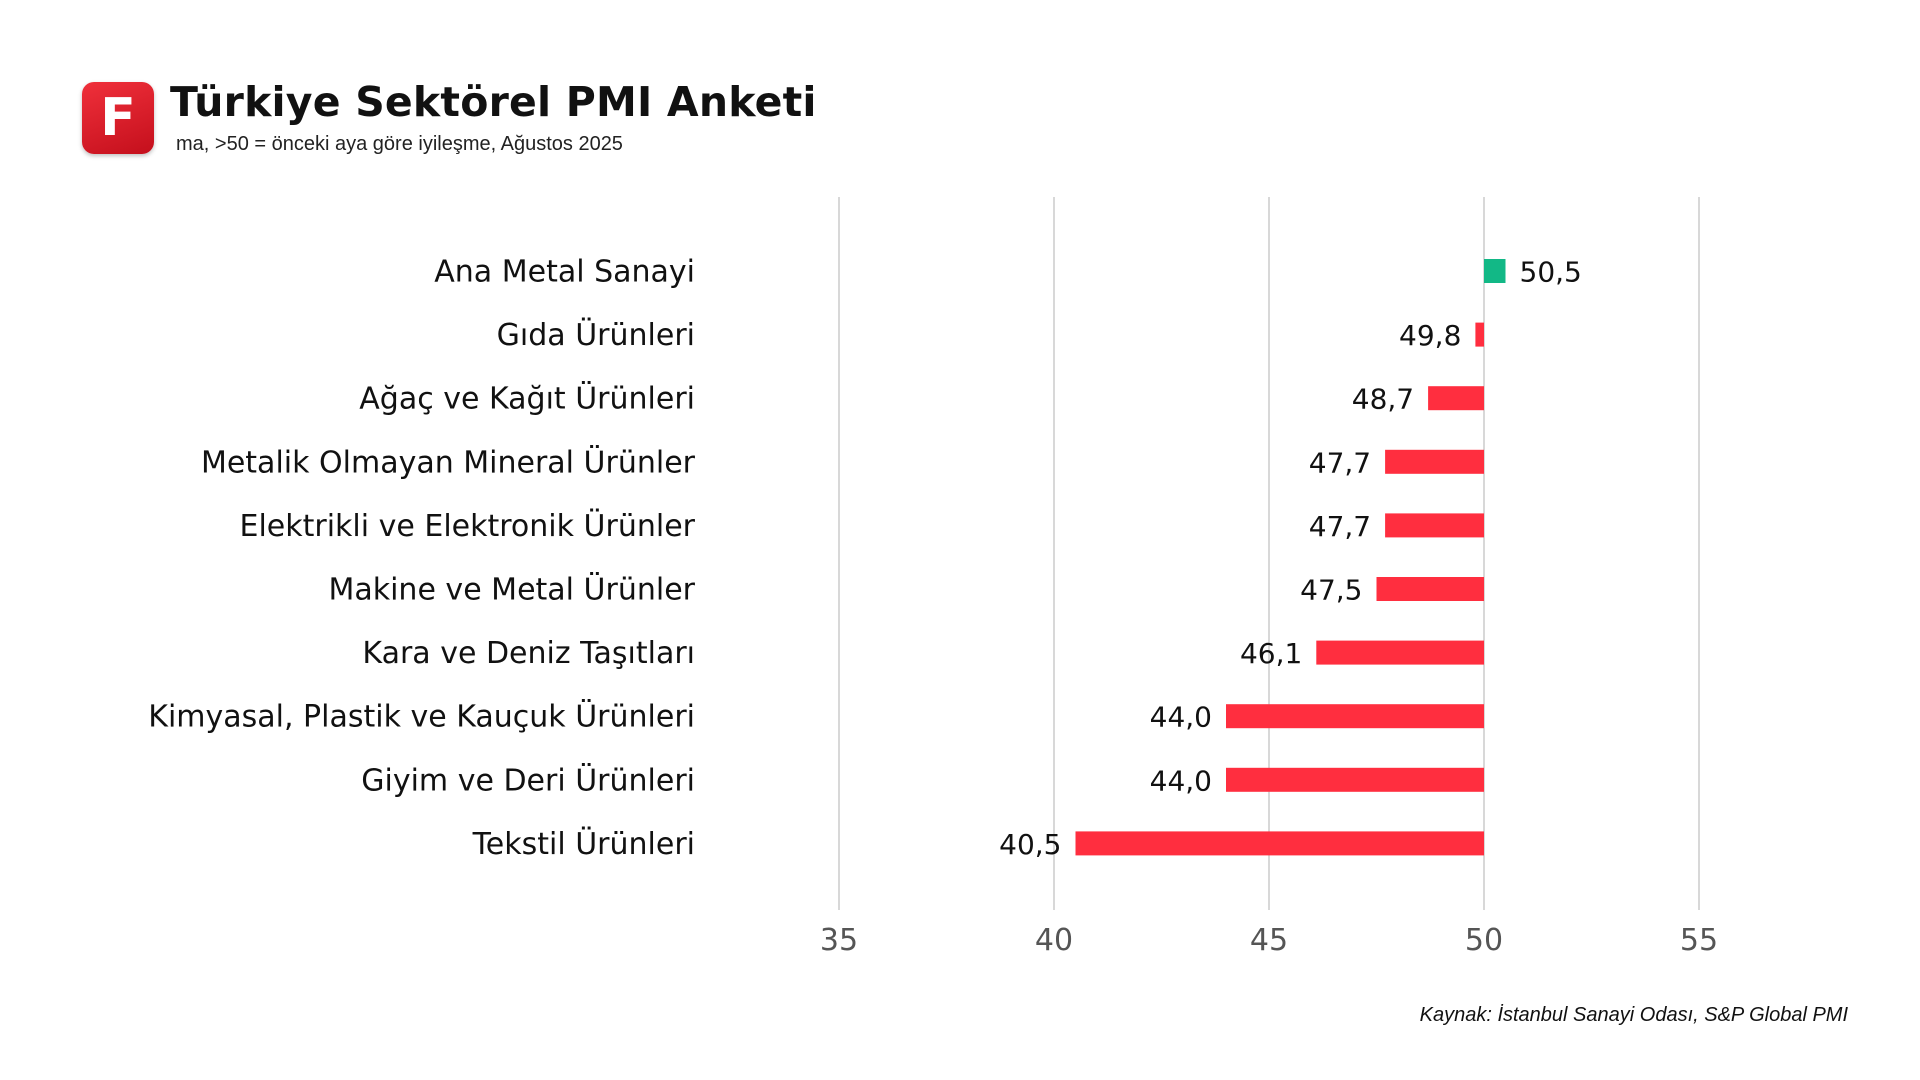  I want to click on category-label: Gıda Ürünleri, so click(596, 335).